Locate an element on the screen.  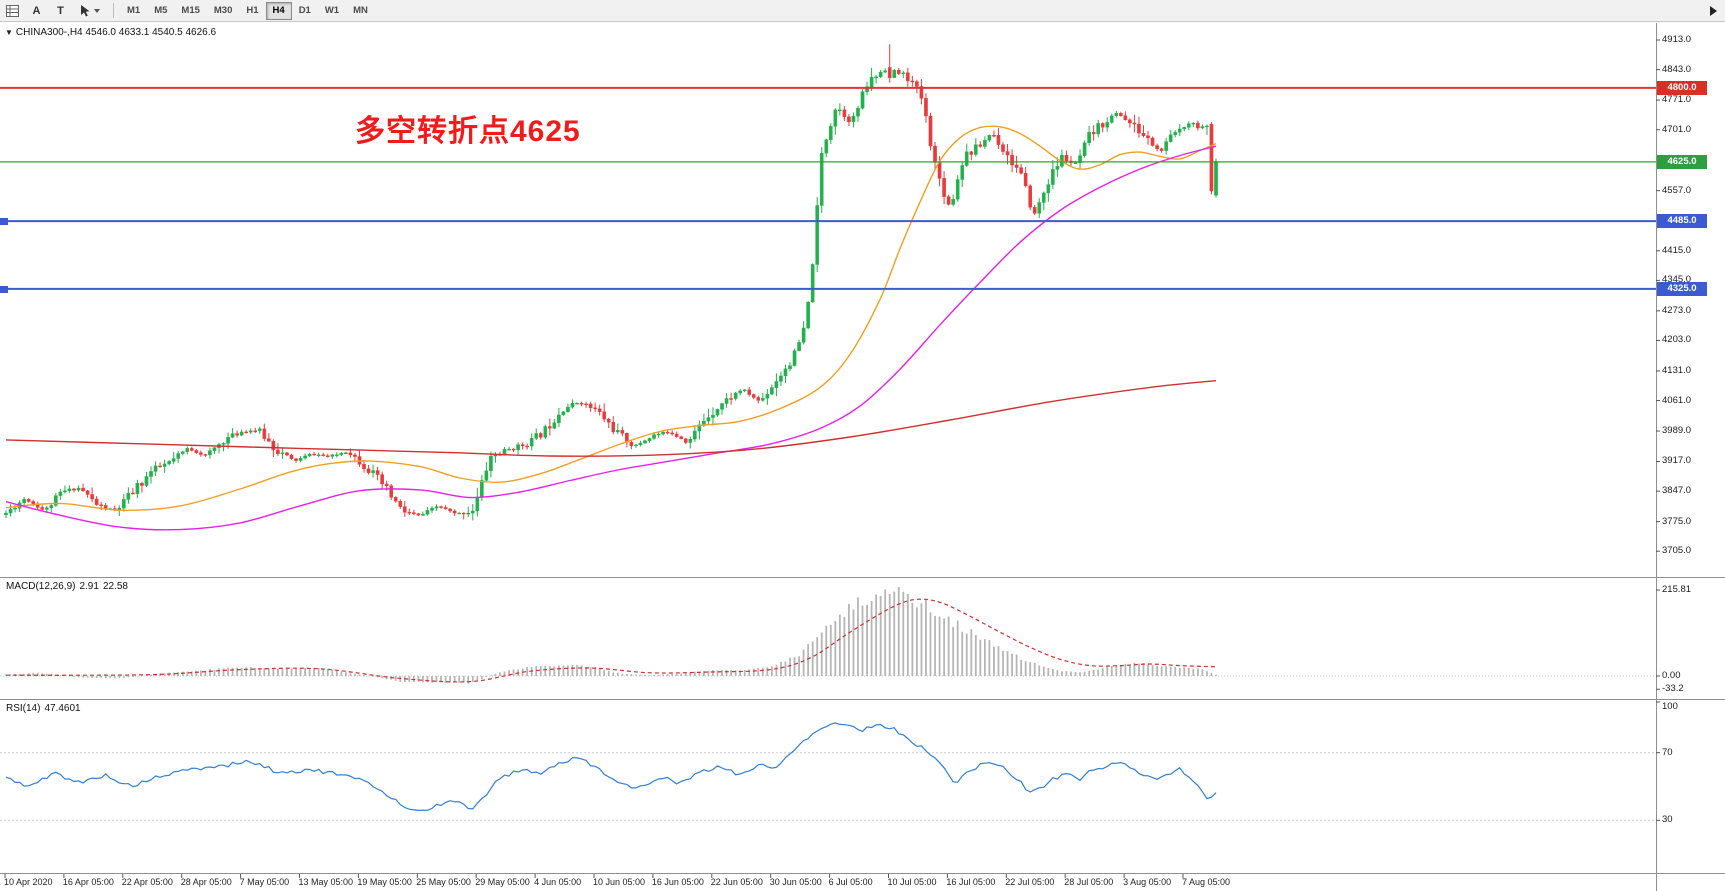
price-axis-label: 4345.0 is located at coordinates (1677, 280).